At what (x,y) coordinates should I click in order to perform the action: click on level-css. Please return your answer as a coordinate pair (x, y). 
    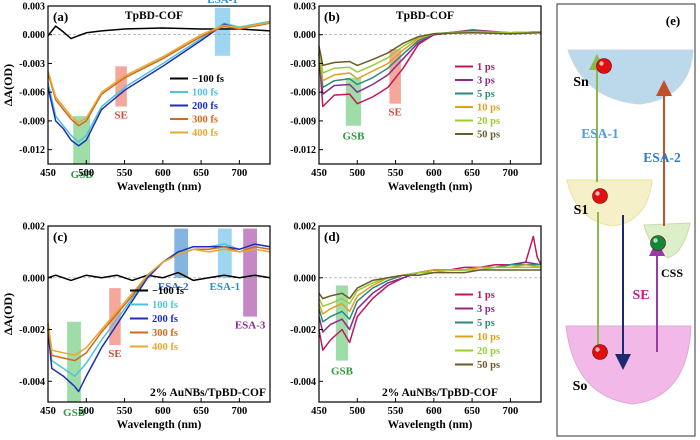
    Looking at the image, I should click on (667, 240).